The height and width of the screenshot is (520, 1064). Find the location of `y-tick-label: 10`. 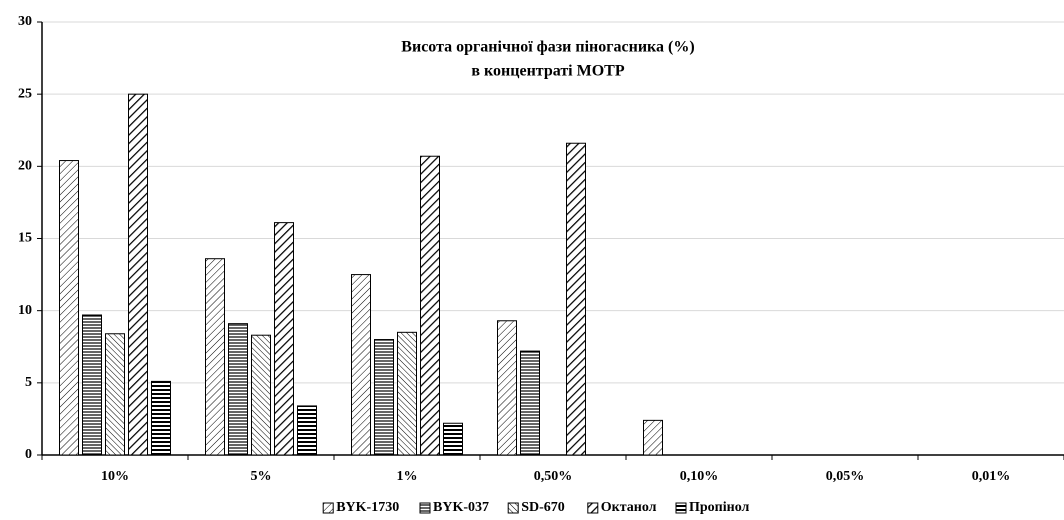

y-tick-label: 10 is located at coordinates (25, 310).